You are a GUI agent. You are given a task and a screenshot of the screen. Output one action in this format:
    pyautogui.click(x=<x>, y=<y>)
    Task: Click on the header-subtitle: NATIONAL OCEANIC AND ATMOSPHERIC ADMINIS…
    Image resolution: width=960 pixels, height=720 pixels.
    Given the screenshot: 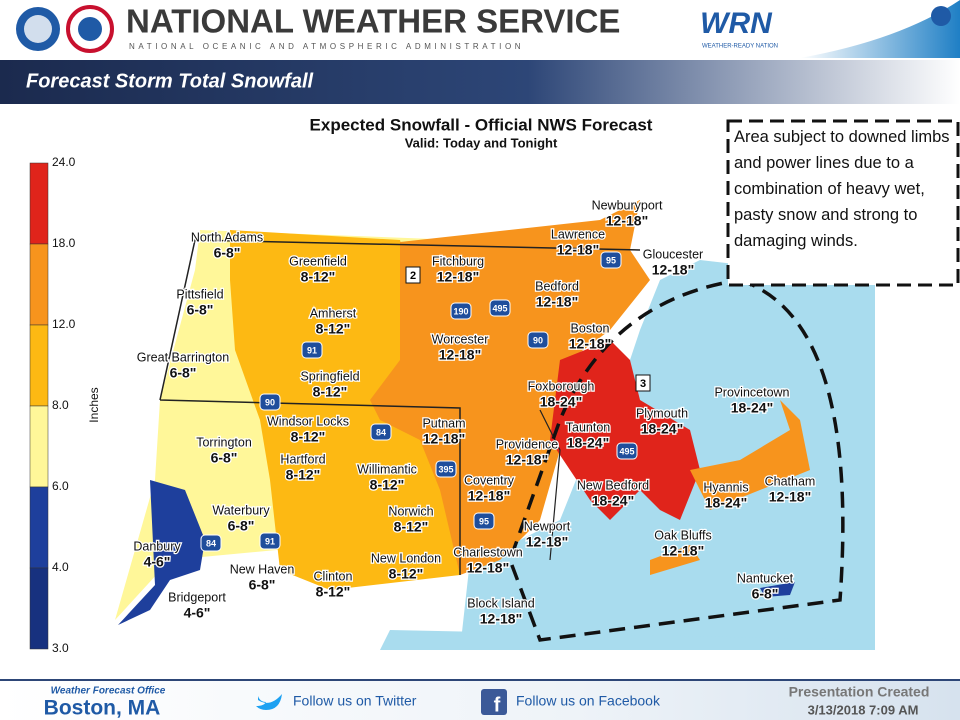 What is the action you would take?
    pyautogui.click(x=326, y=46)
    